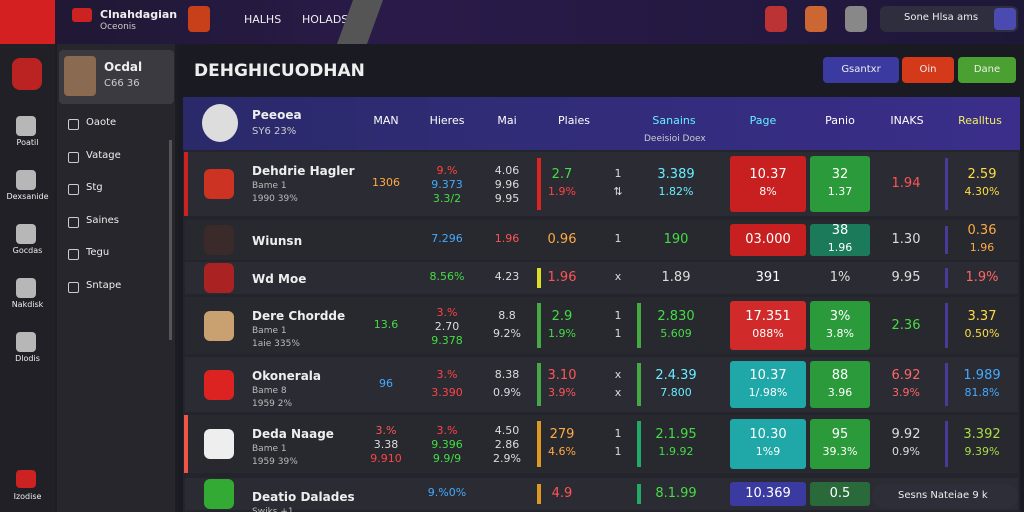 The image size is (1024, 512). Describe the element at coordinates (676, 493) in the screenshot. I see `cell-value: 8.1.99` at that location.